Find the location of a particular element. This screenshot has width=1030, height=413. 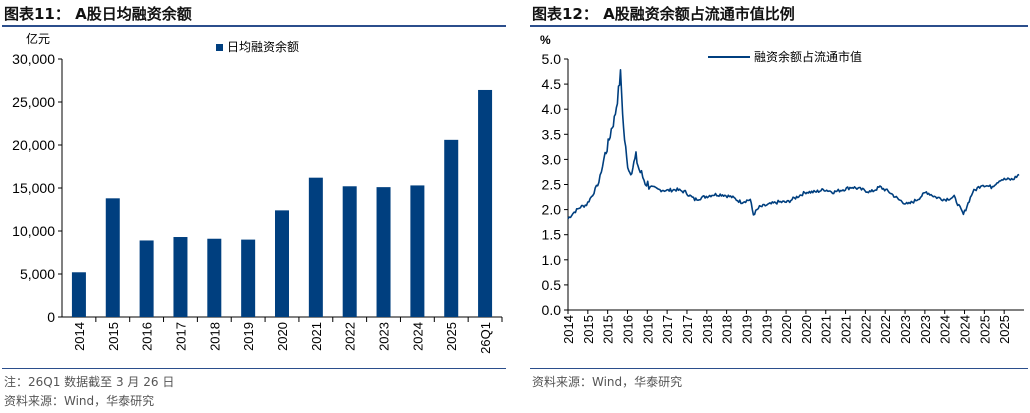

y-tick-label: 3.5 is located at coordinates (552, 134).